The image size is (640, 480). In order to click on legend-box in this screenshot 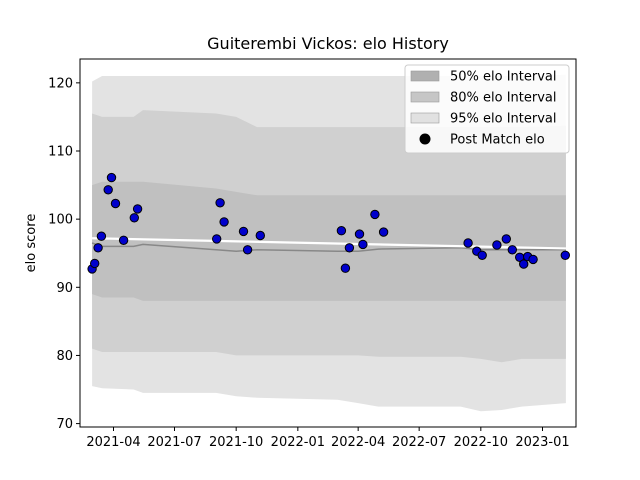, I will do `click(487, 109)`.